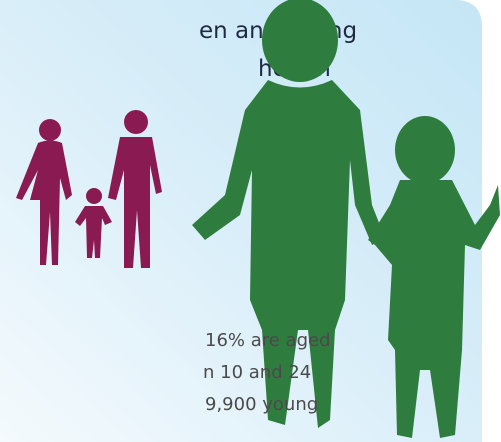 This screenshot has height=442, width=501. What do you see at coordinates (89, 189) in the screenshot?
I see `family-icon` at bounding box center [89, 189].